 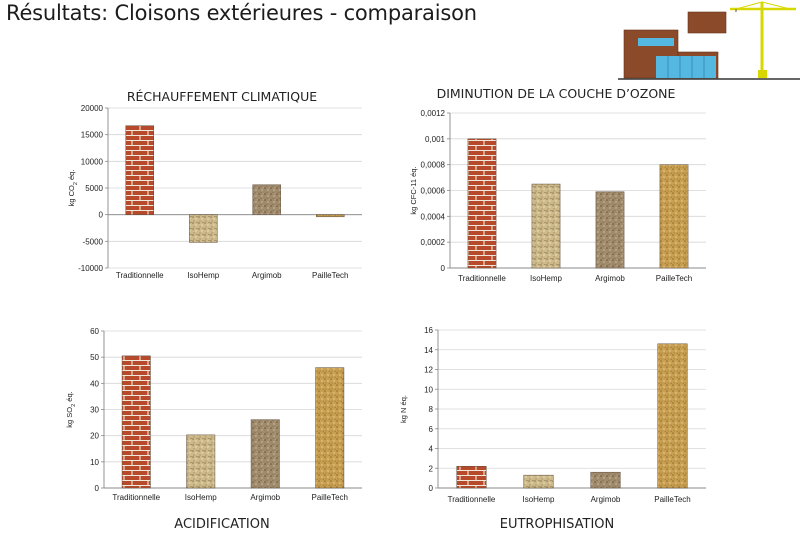 What do you see at coordinates (266, 199) in the screenshot?
I see `chart-1-bar-argimob` at bounding box center [266, 199].